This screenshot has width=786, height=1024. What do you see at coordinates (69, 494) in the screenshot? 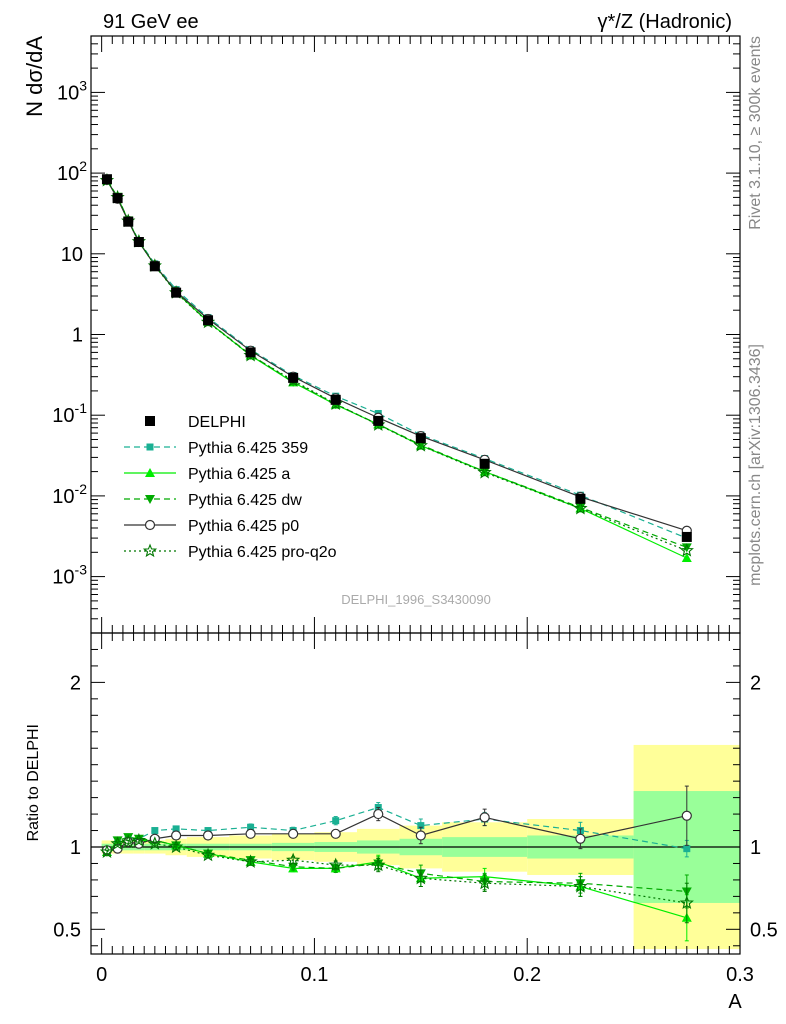
I see `y-tick-label: 10⁻²` at bounding box center [69, 494].